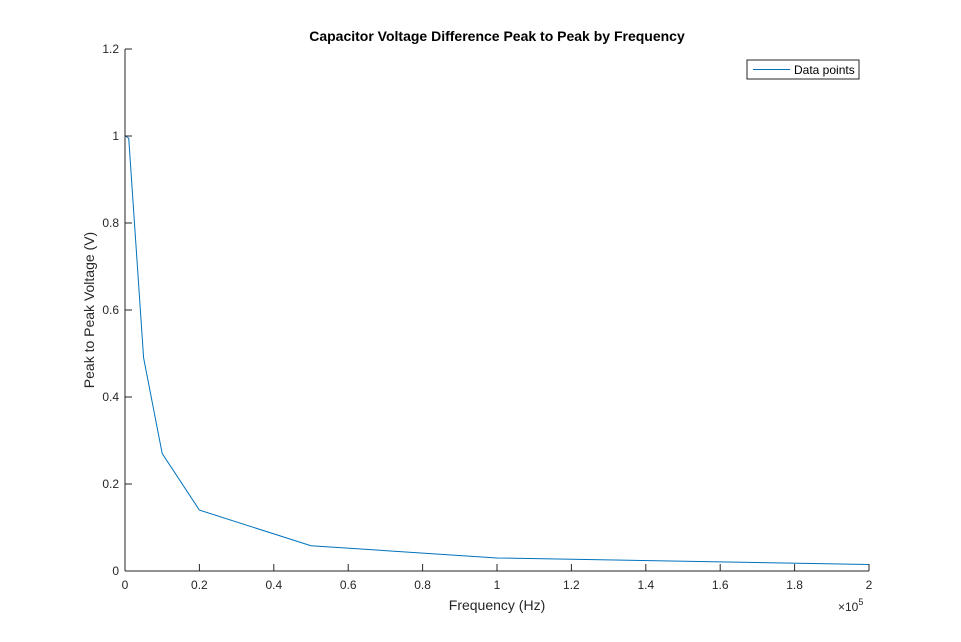  What do you see at coordinates (869, 585) in the screenshot?
I see `x-tick-label: 2` at bounding box center [869, 585].